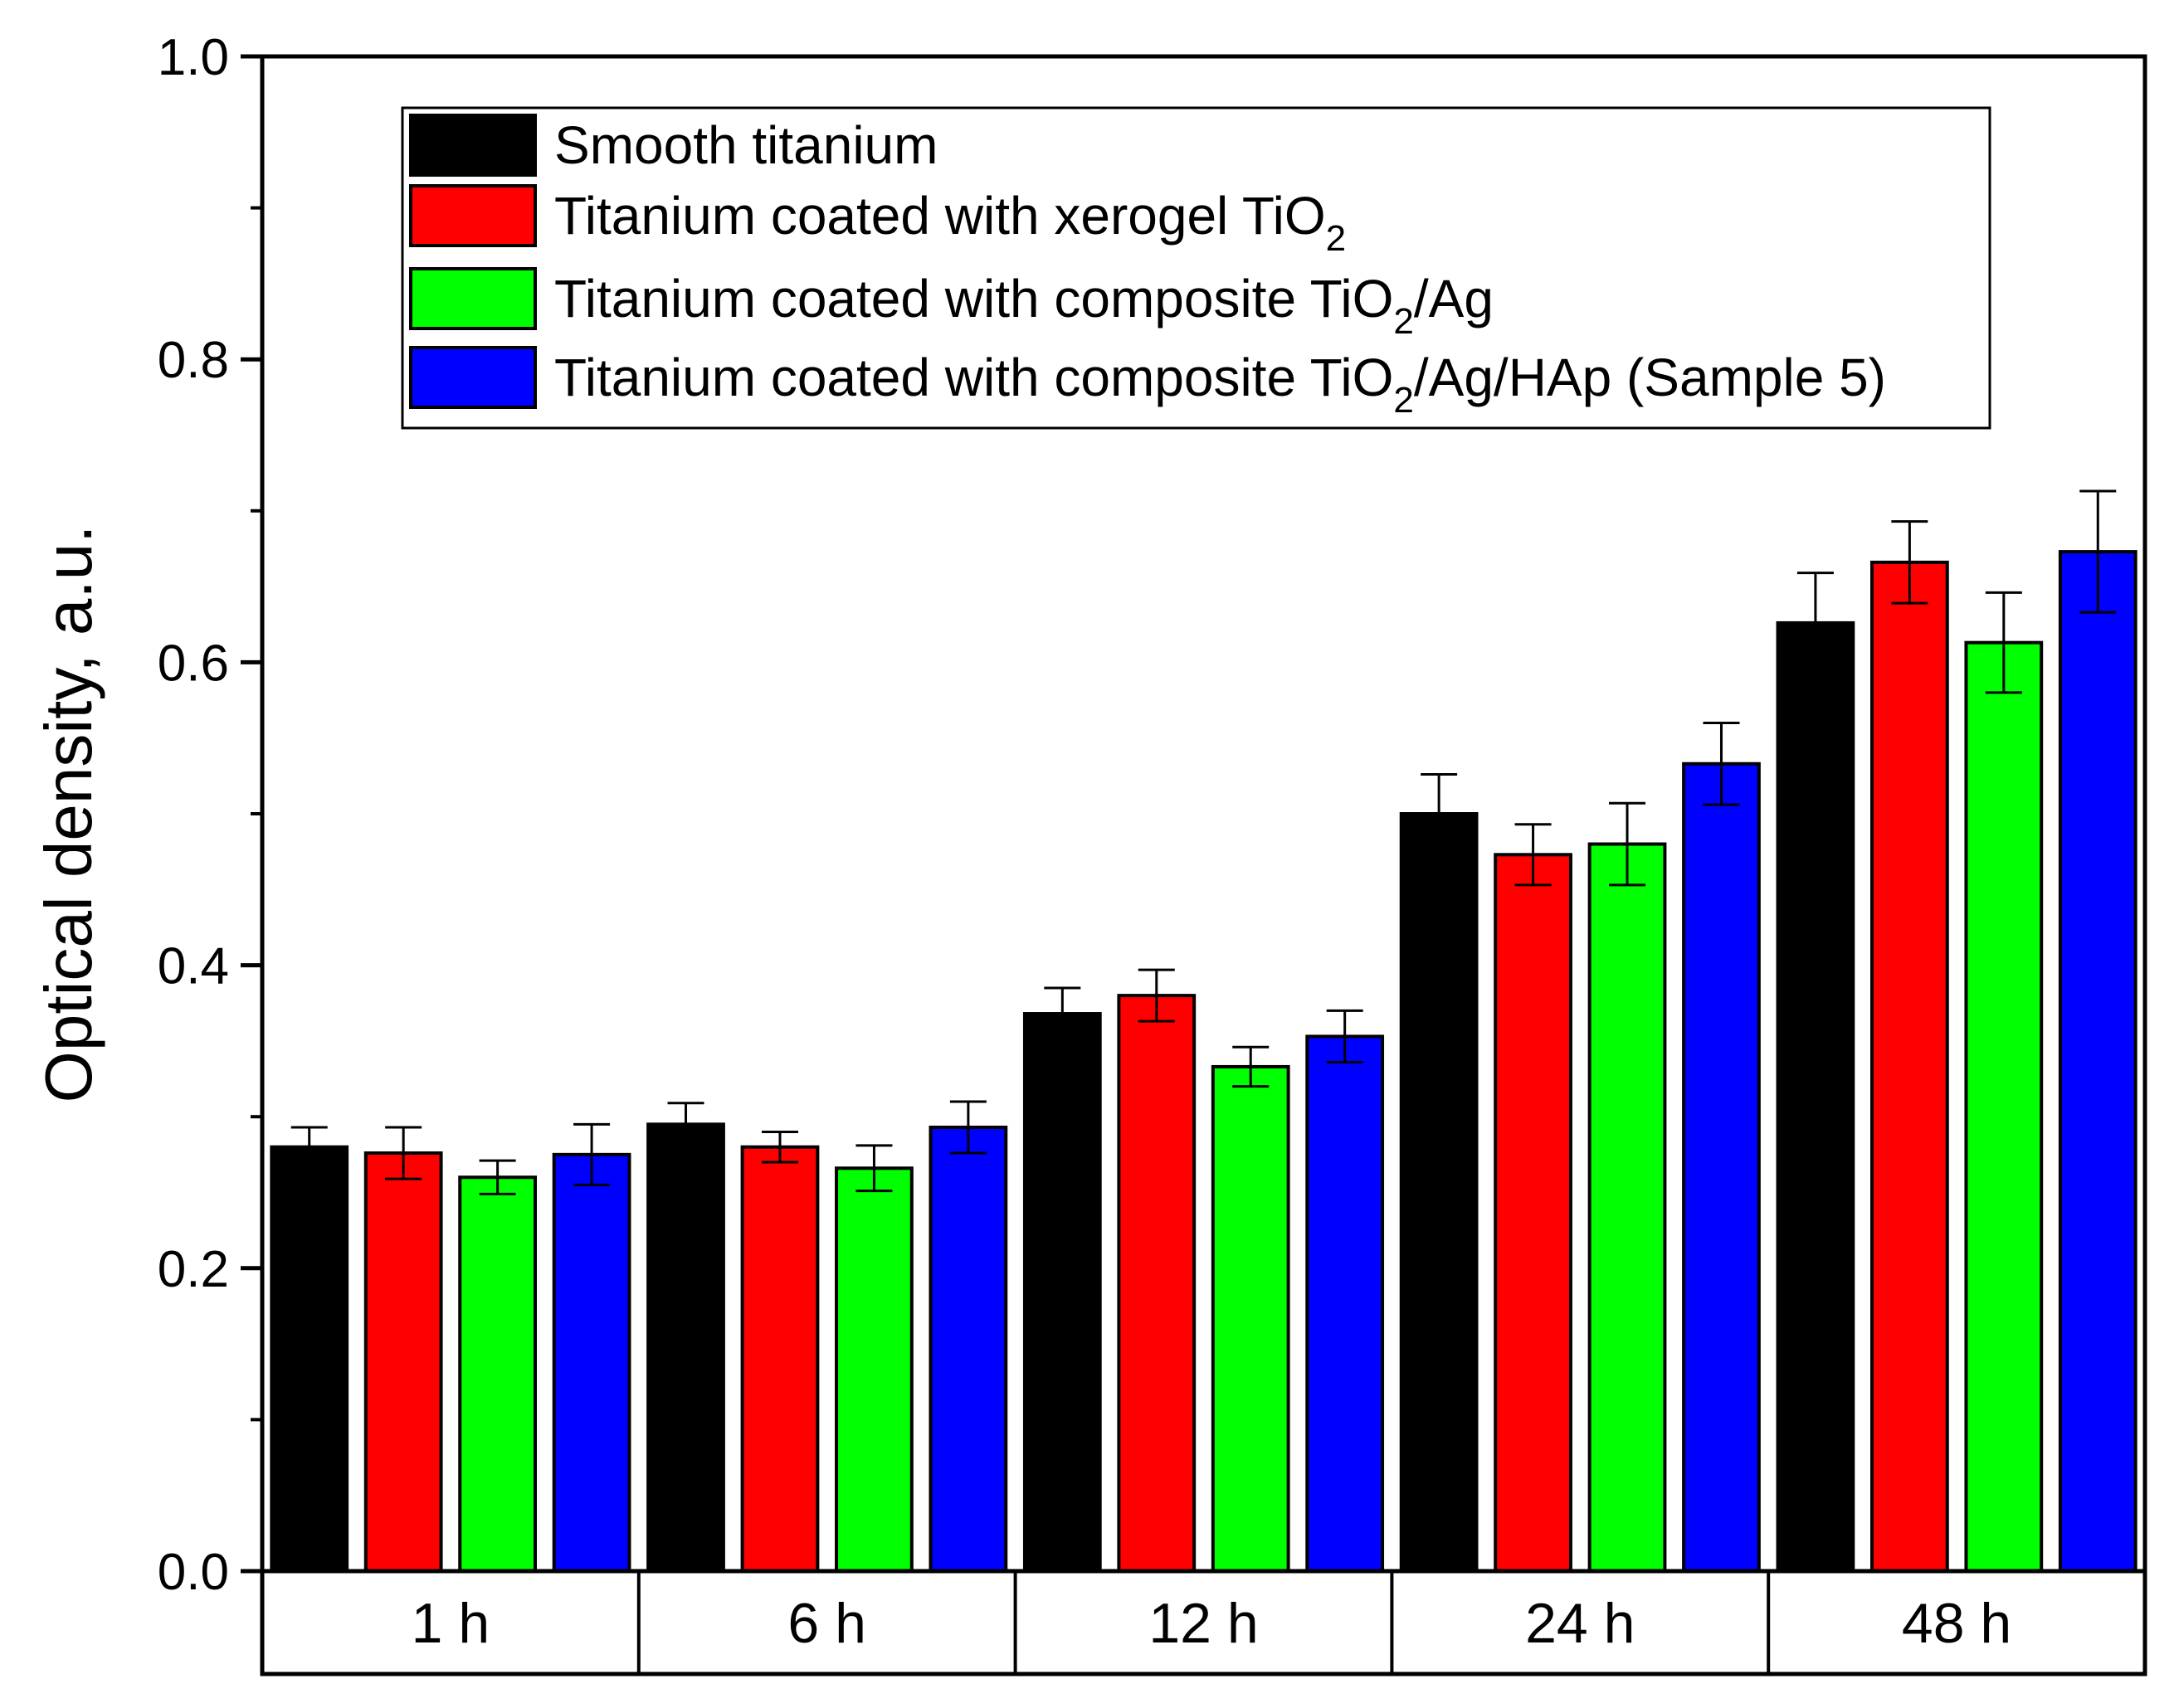 The image size is (2174, 1708). I want to click on category-axis: 1 h 6 h 12 h 24 h 48 h, so click(1203, 1622).